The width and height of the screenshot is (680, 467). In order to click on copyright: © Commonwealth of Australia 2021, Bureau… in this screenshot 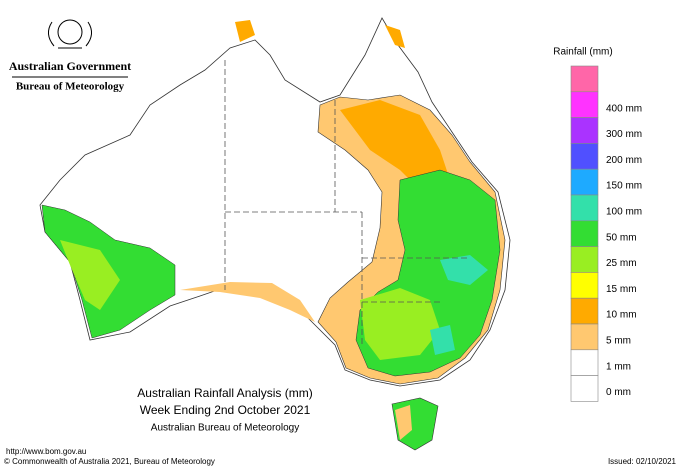, I will do `click(109, 461)`.